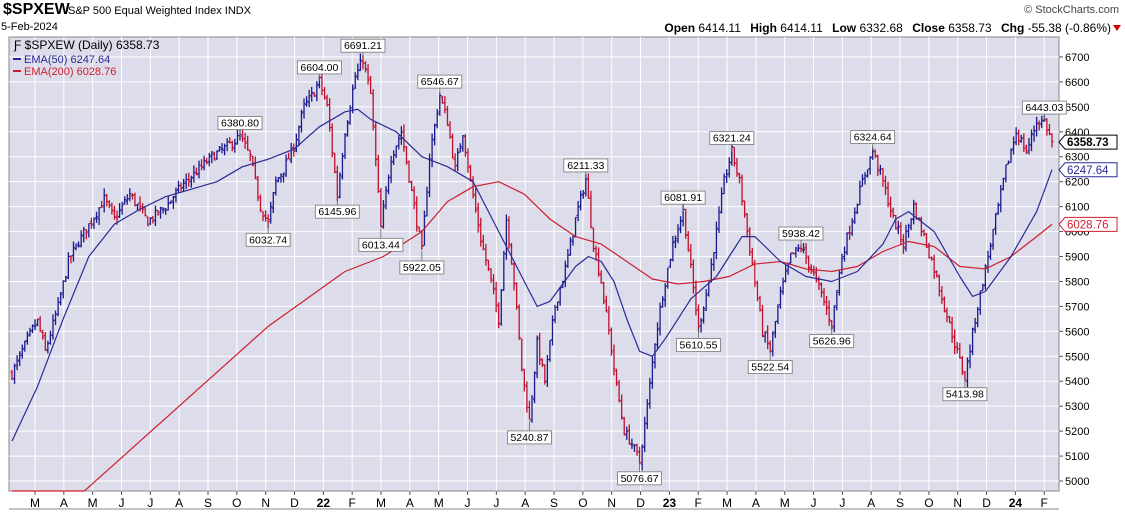 The width and height of the screenshot is (1125, 513). What do you see at coordinates (719, 28) in the screenshot?
I see `open-value: 6414.11` at bounding box center [719, 28].